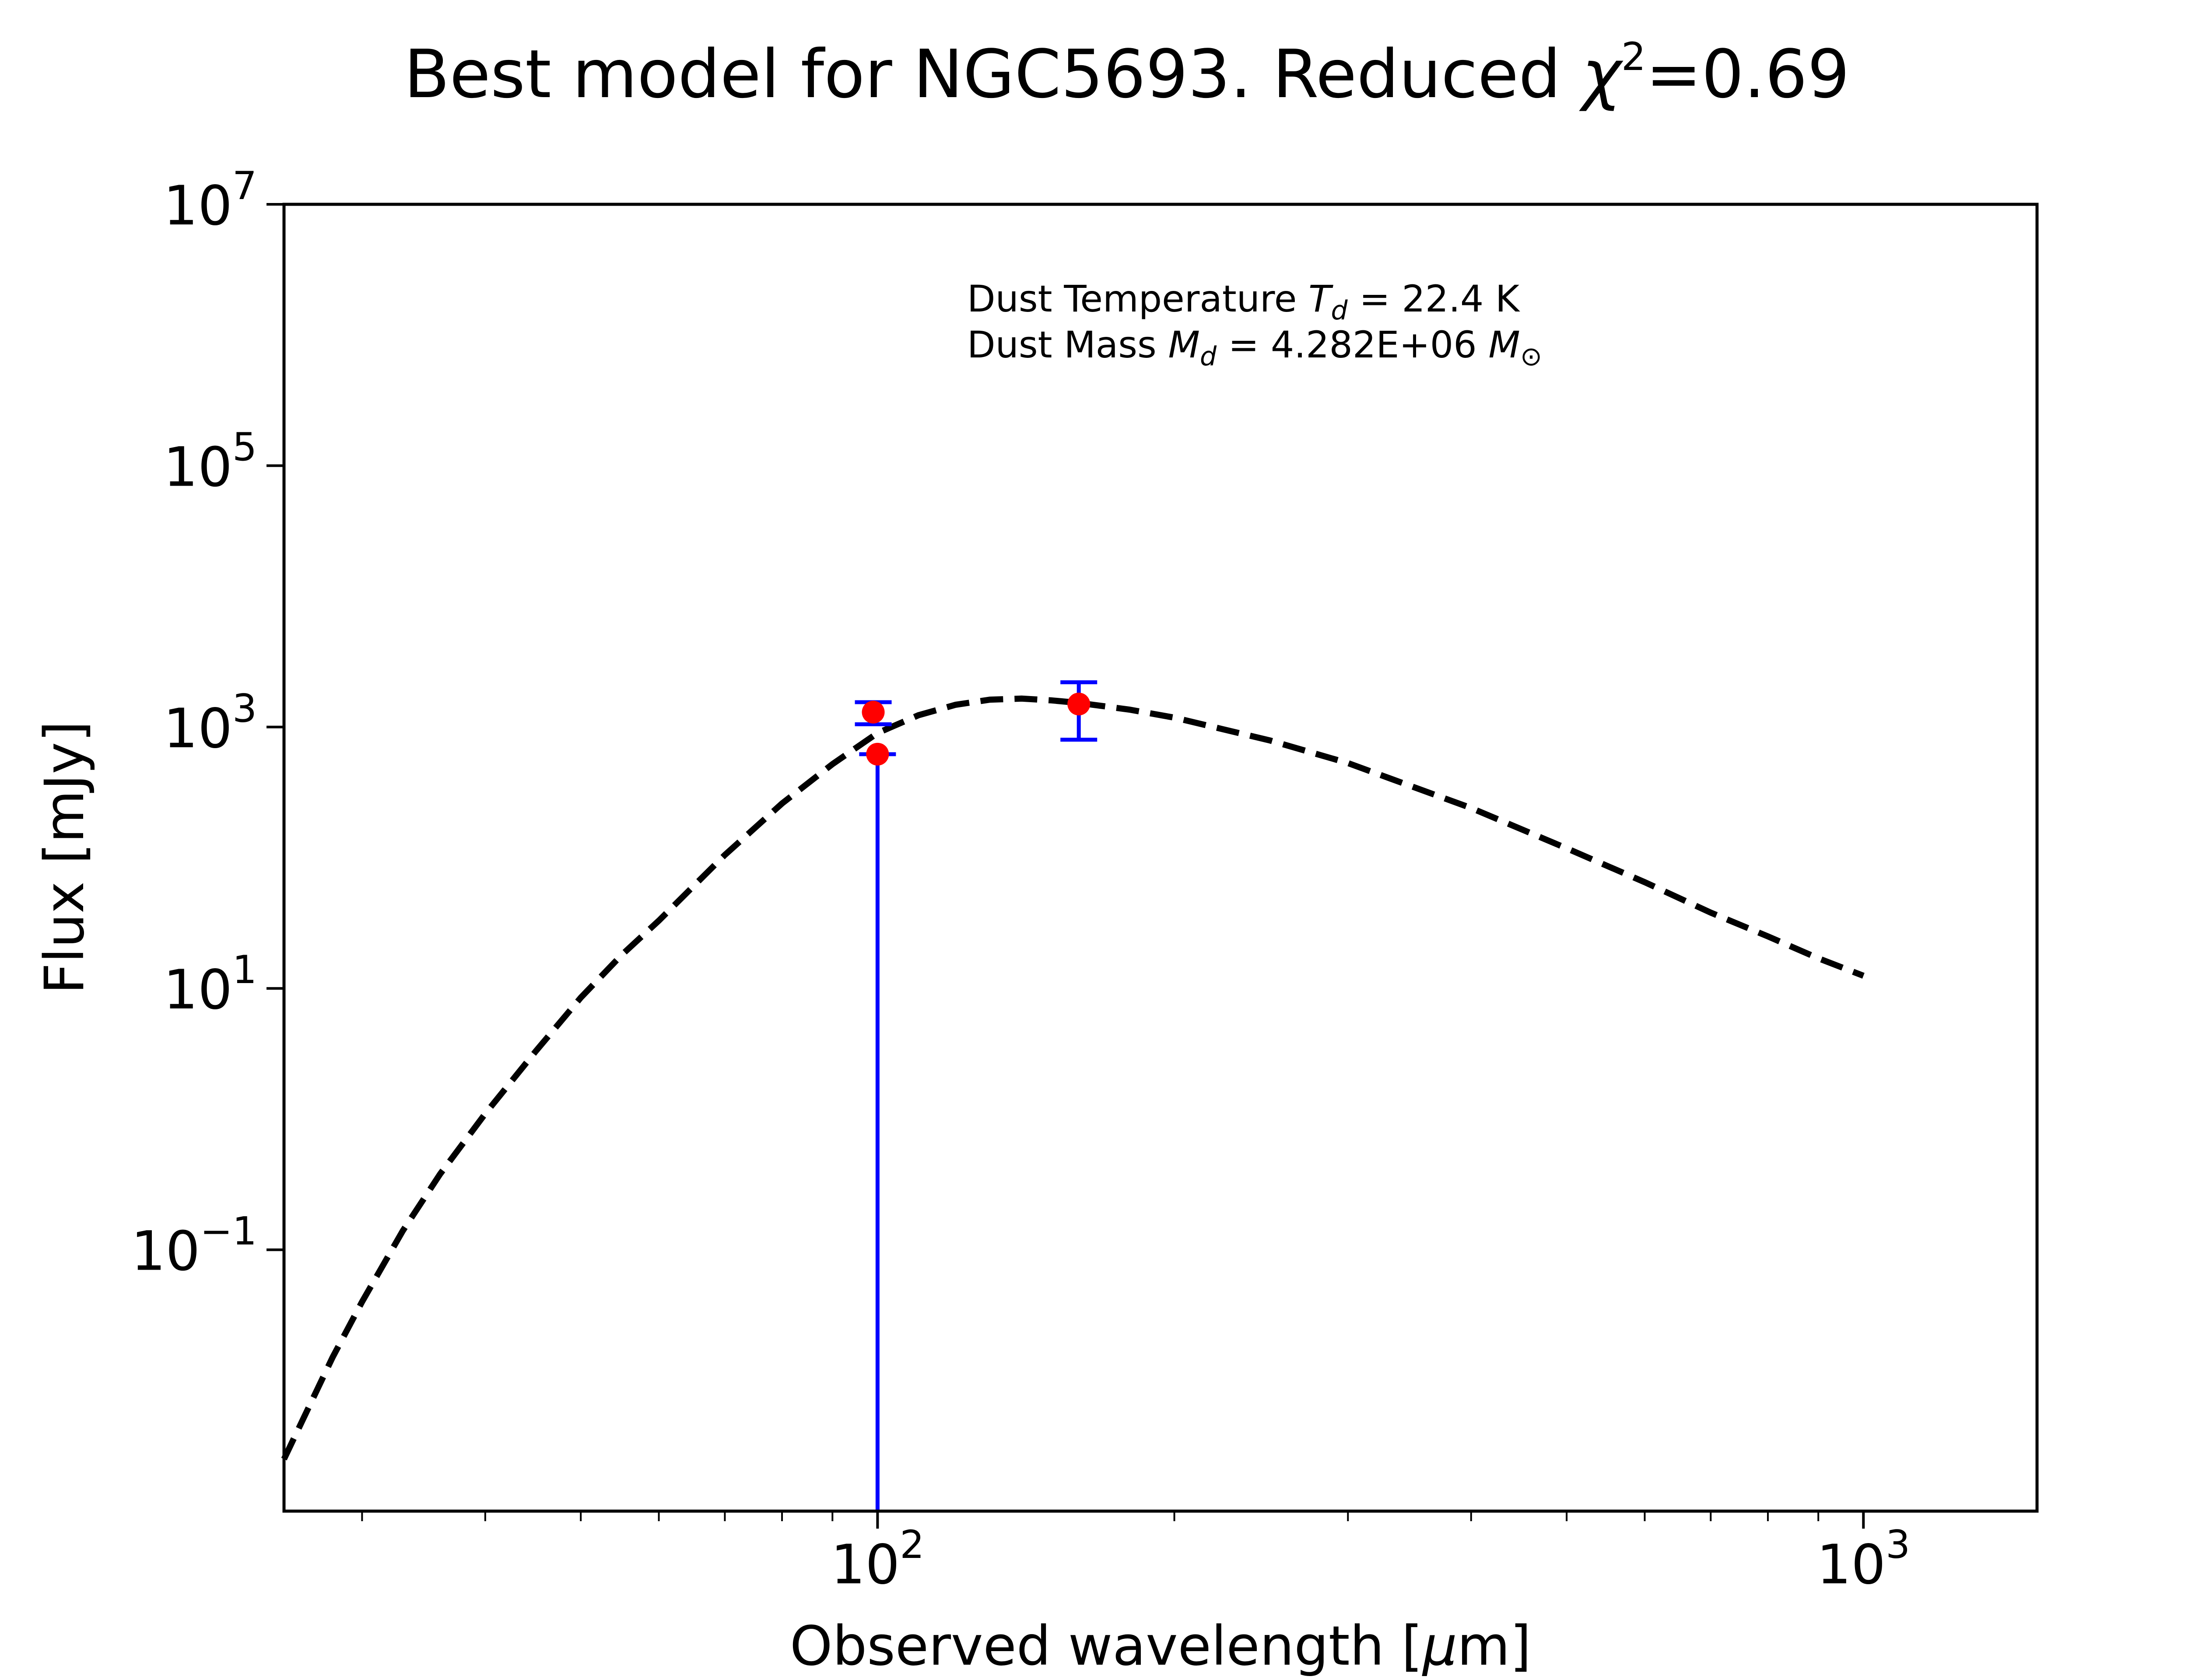 The image size is (2188, 1680). Describe the element at coordinates (64, 857) in the screenshot. I see `y-axis-label: Flux [mJy]` at that location.